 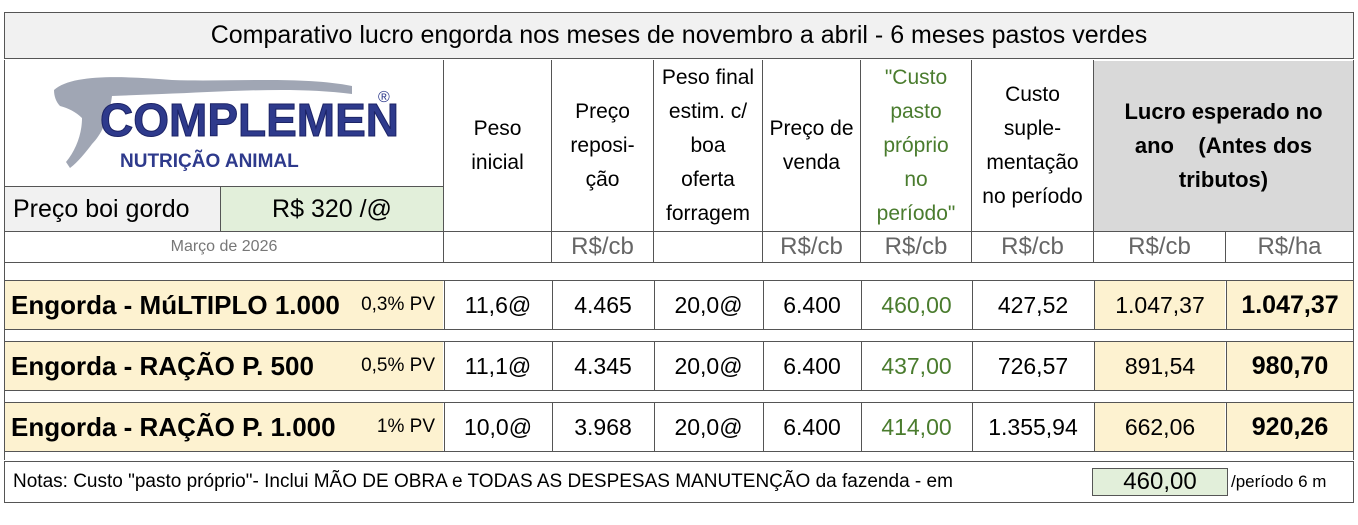 I want to click on header-lucro: Lucro esperado no ano (Antes dos tributos), so click(x=1223, y=145).